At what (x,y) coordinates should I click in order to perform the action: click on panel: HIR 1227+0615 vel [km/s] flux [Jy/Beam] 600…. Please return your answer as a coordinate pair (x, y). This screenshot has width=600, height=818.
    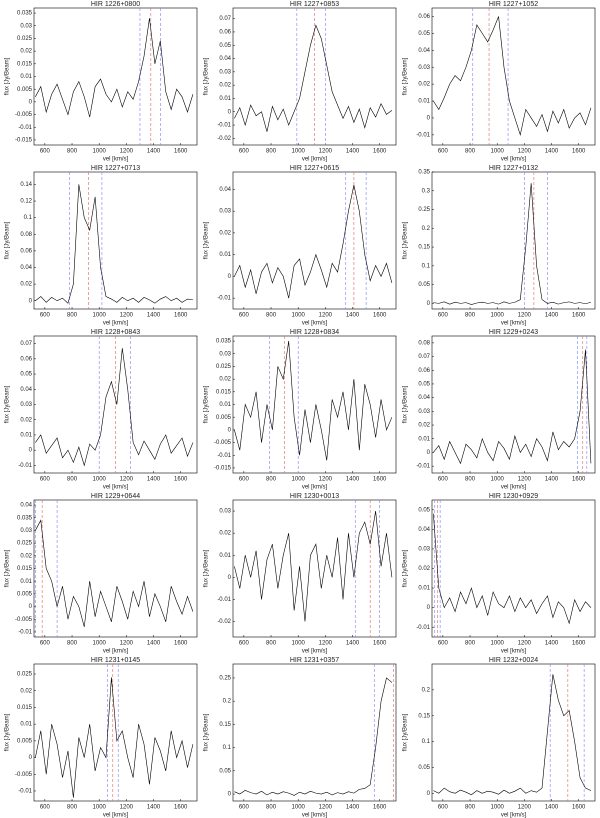
    Looking at the image, I should click on (300, 246).